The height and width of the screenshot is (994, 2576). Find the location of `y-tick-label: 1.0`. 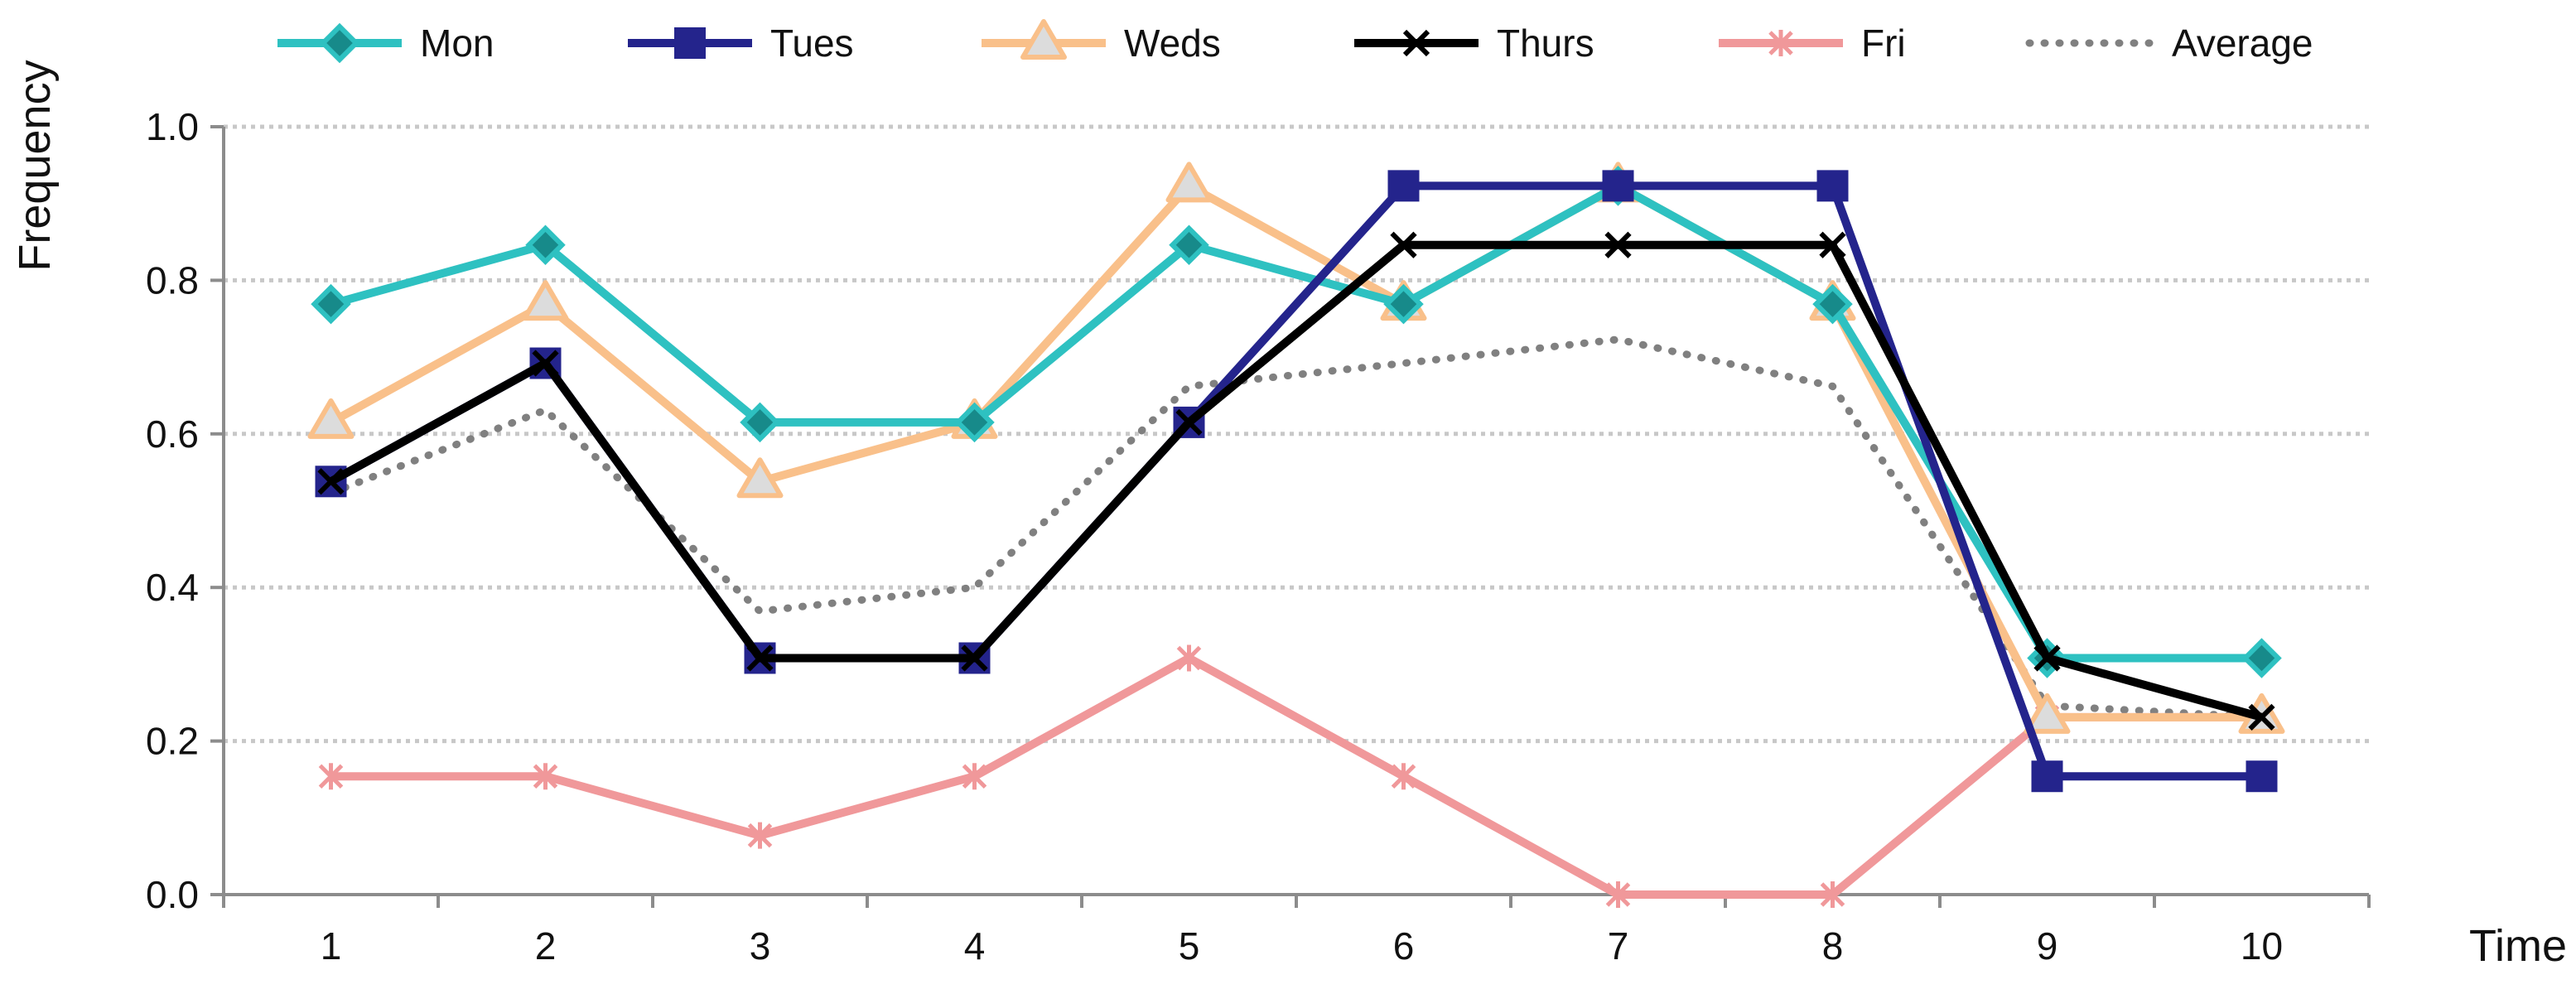

y-tick-label: 1.0 is located at coordinates (173, 126).